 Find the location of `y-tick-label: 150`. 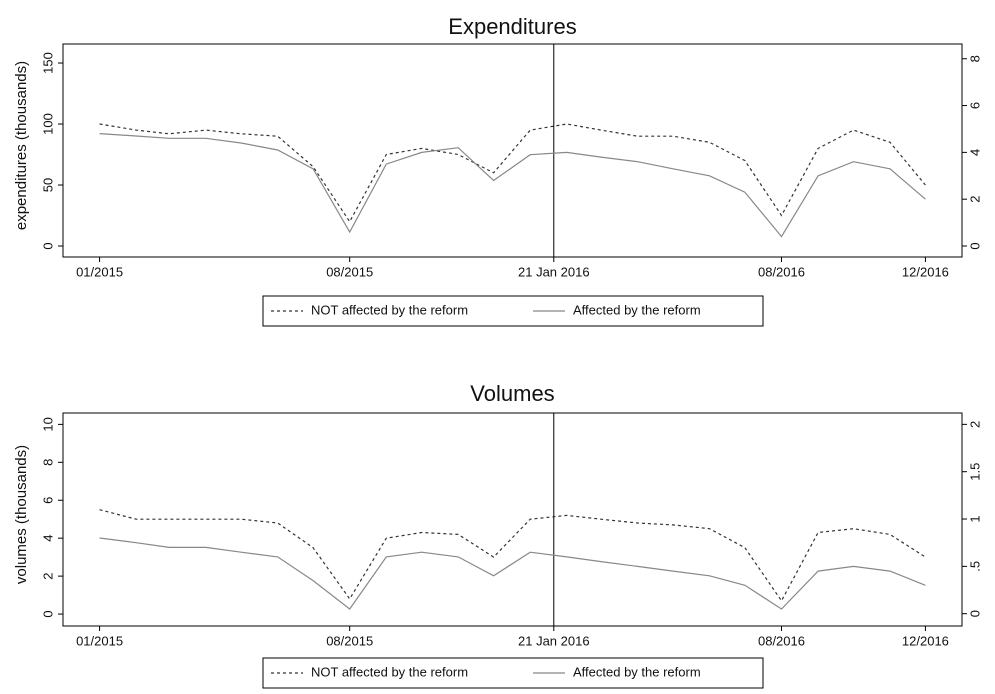

y-tick-label: 150 is located at coordinates (47, 63).